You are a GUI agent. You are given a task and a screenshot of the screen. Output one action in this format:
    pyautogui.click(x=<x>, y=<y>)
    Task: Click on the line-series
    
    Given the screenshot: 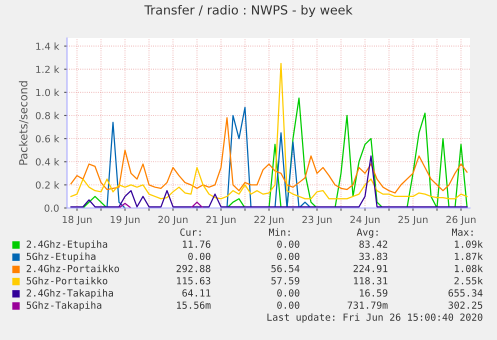 What is the action you would take?
    pyautogui.click(x=269, y=181)
    